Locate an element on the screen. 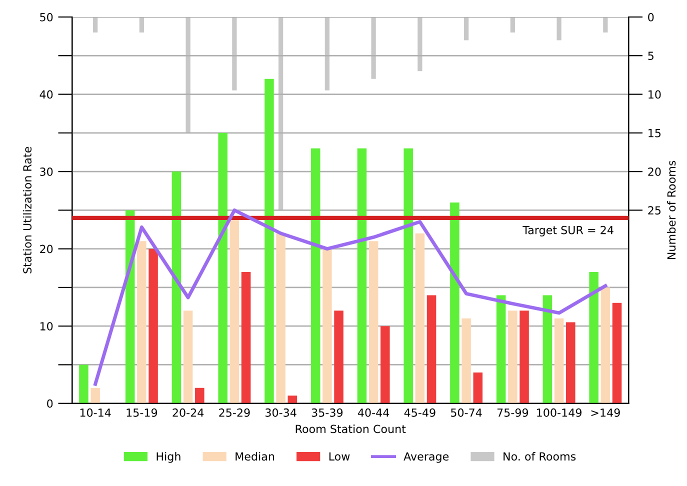 The height and width of the screenshot is (486, 687). y2-axis-title: Number of Rooms is located at coordinates (671, 210).